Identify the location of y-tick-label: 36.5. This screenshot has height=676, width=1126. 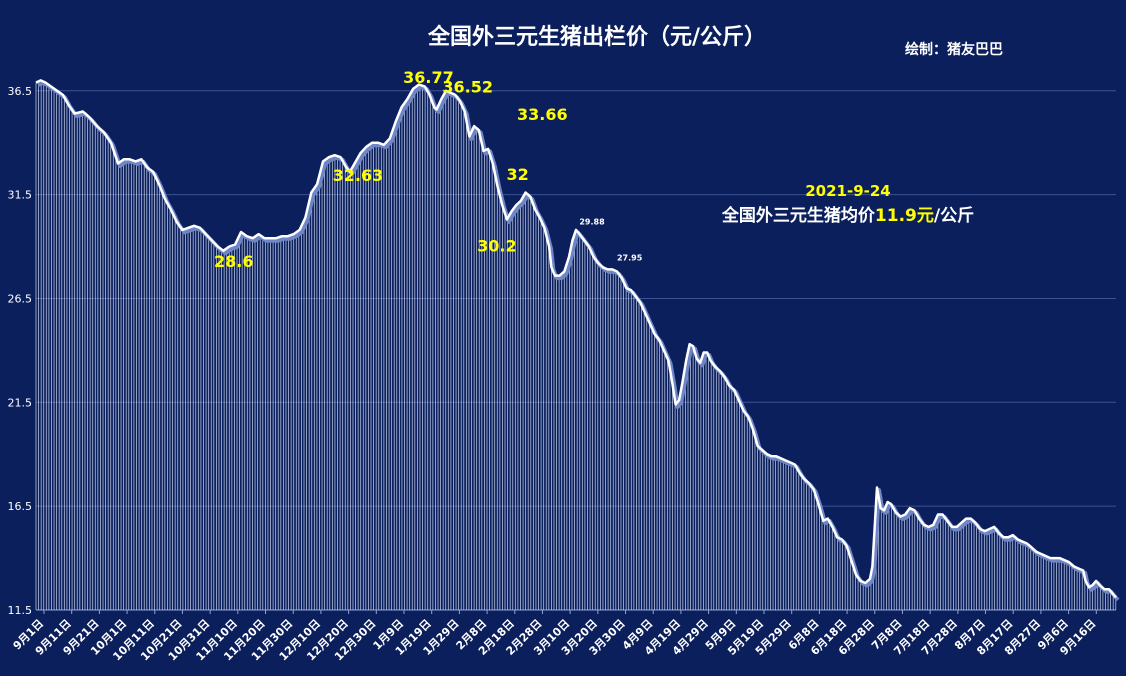
(20, 91).